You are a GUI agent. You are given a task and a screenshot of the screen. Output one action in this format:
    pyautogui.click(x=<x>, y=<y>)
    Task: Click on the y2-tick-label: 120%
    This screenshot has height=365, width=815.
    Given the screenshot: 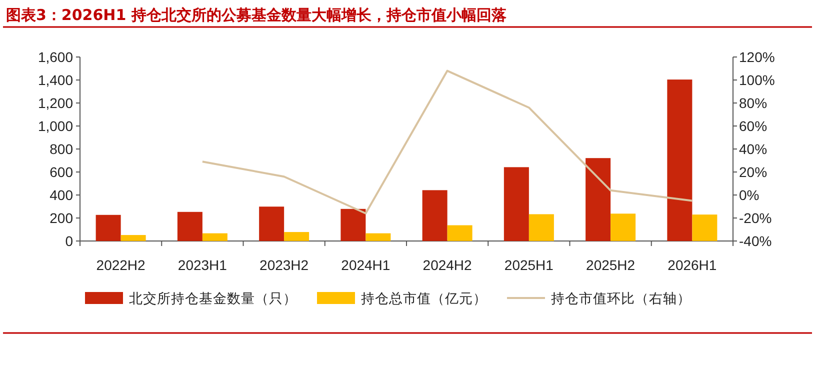 What is the action you would take?
    pyautogui.click(x=757, y=57)
    